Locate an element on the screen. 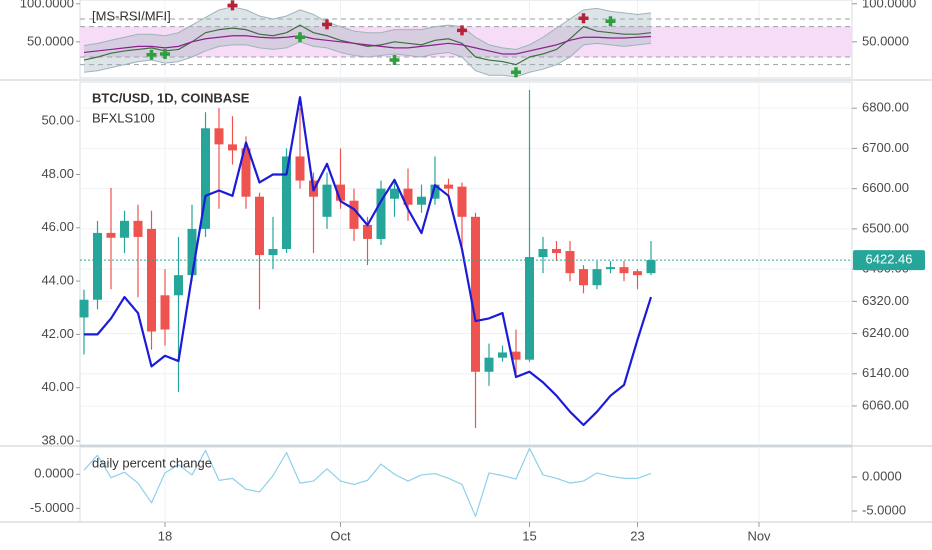  x-tick-label: 18 is located at coordinates (165, 535).